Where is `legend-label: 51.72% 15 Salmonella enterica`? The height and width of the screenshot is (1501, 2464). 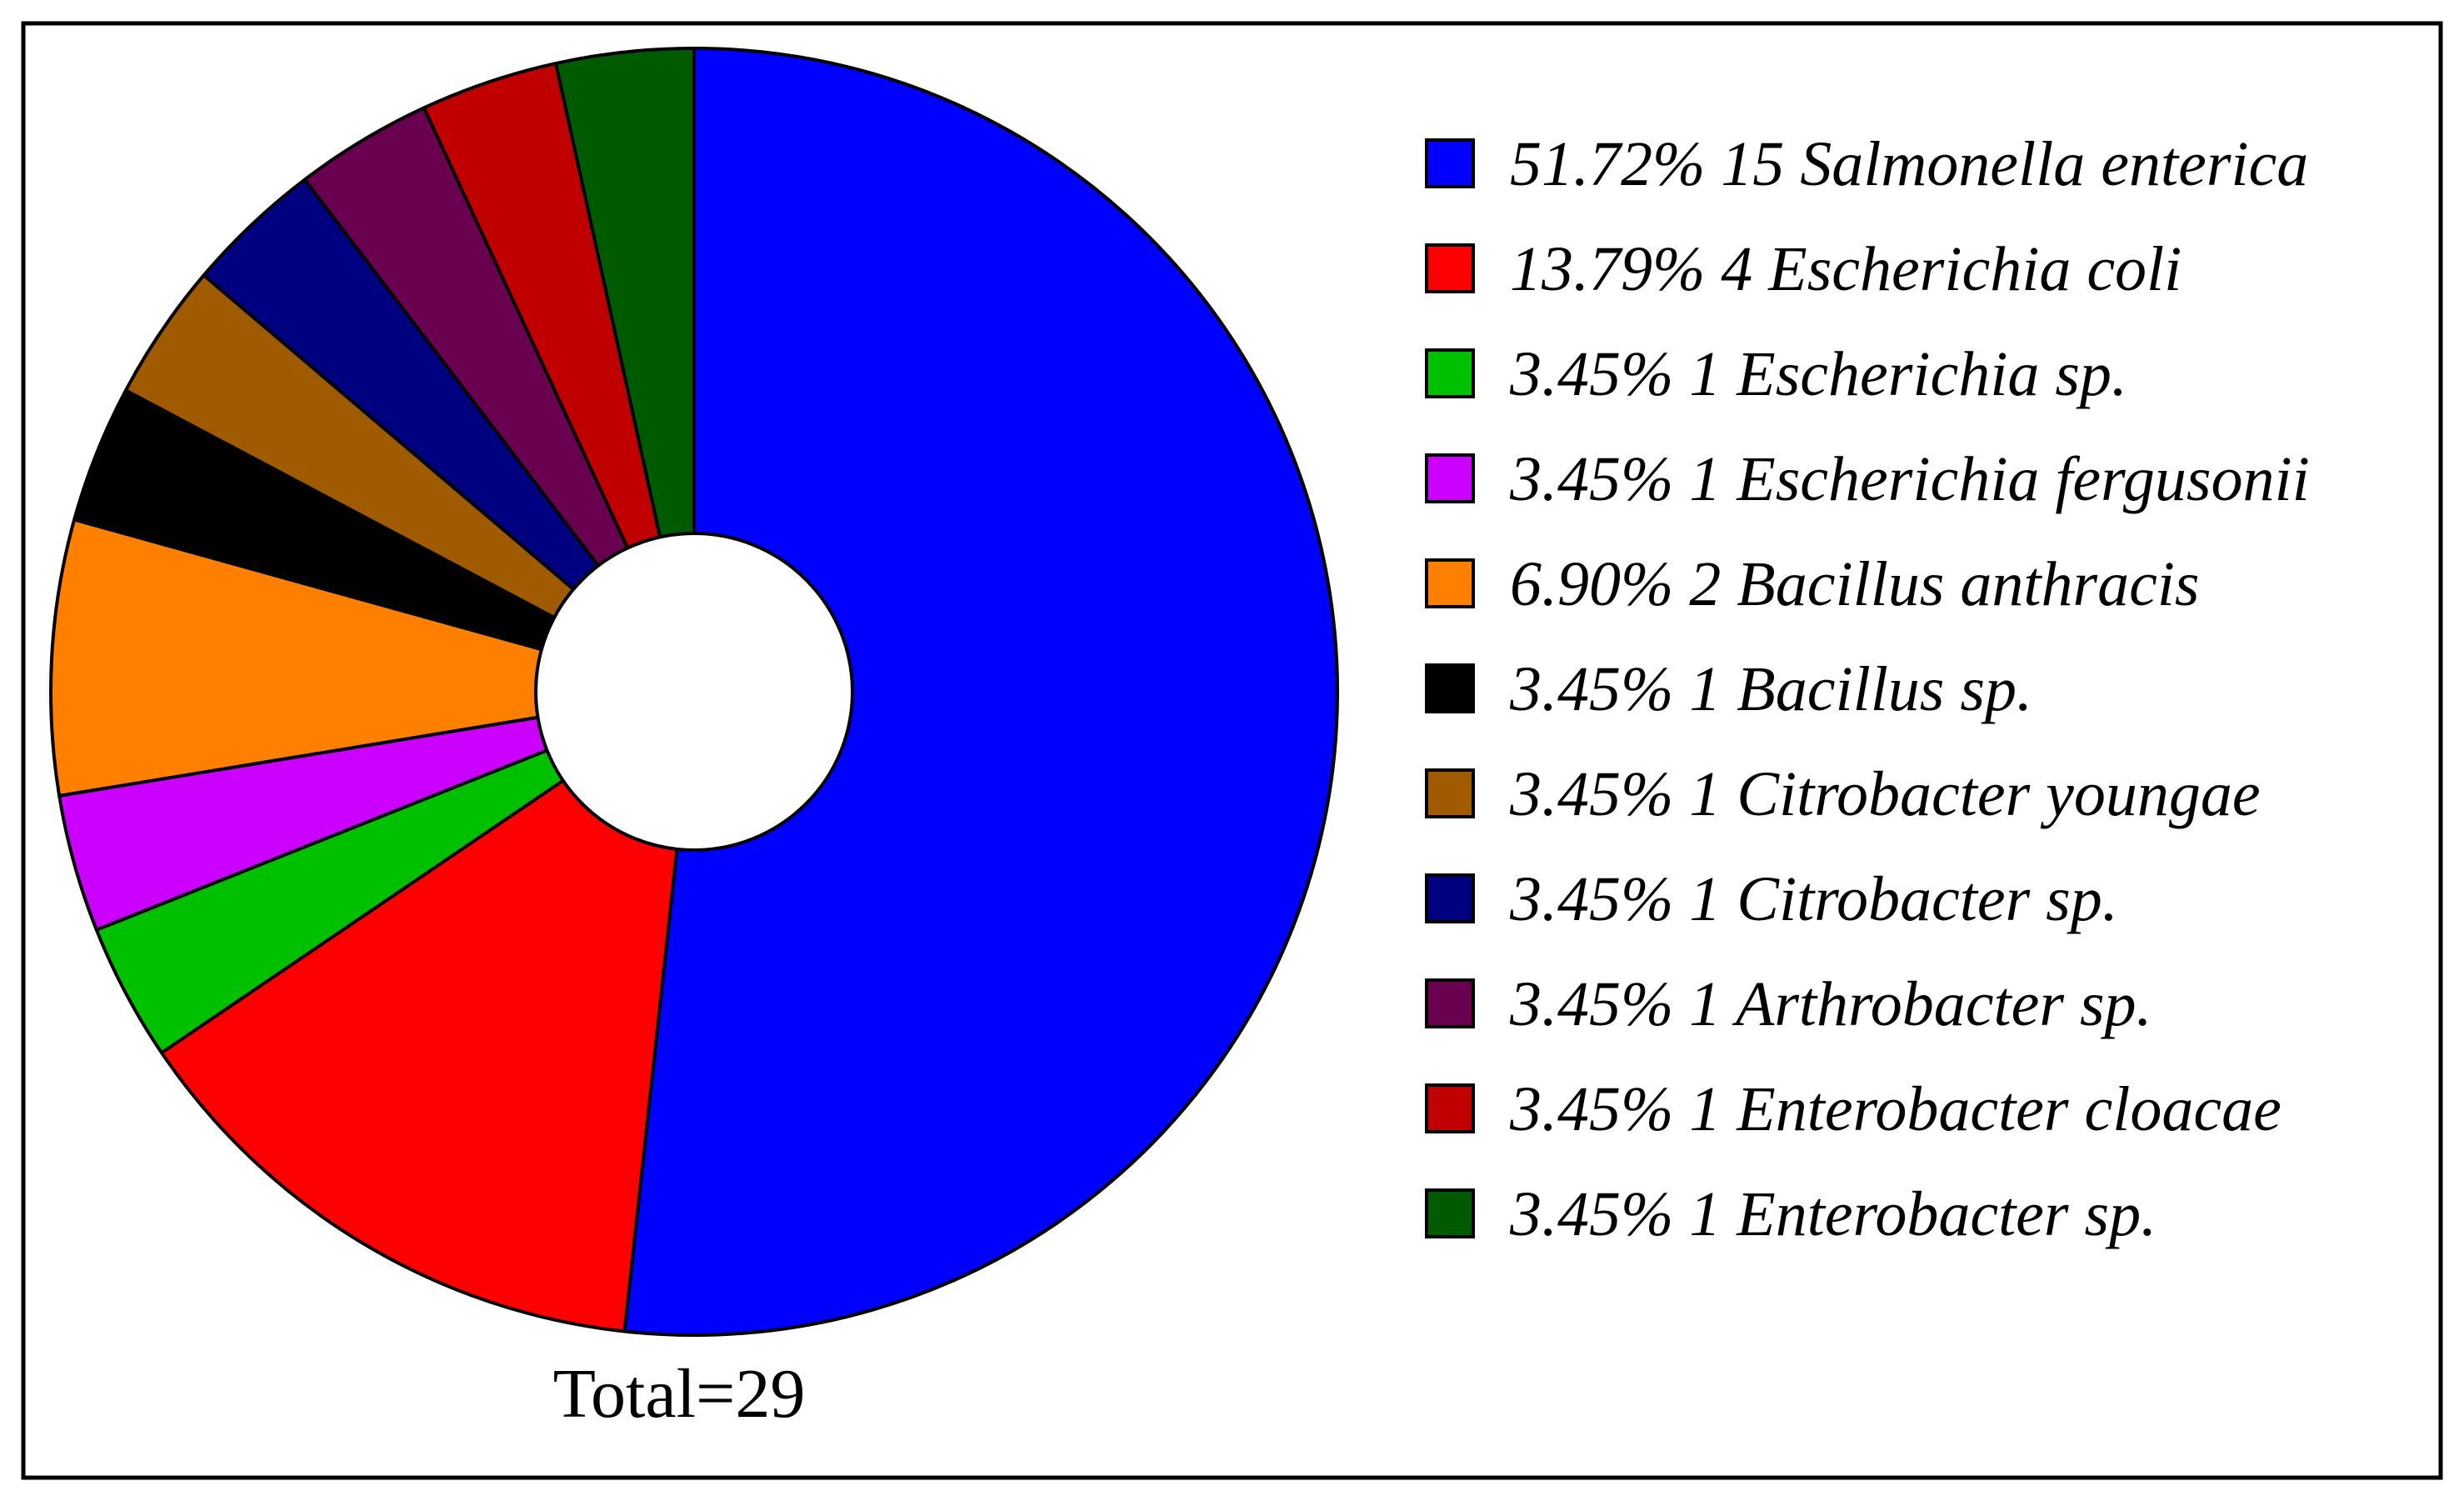 legend-label: 51.72% 15 Salmonella enterica is located at coordinates (1909, 164).